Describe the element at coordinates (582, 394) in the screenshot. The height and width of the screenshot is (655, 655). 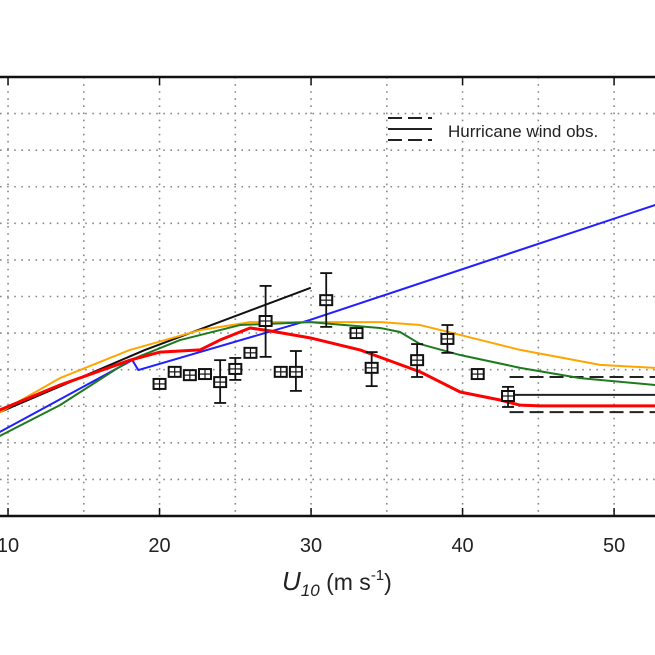
I see `hurricane-obs` at that location.